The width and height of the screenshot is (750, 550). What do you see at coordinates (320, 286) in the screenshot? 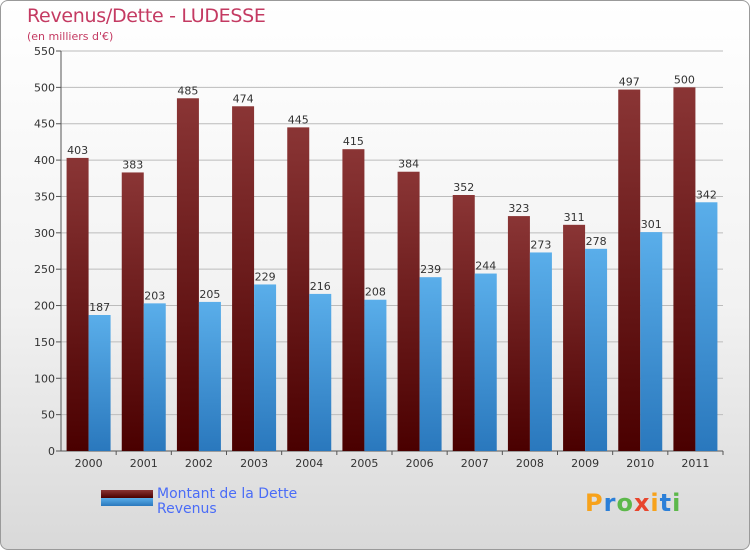
I see `data-label-revenus: 216` at bounding box center [320, 286].